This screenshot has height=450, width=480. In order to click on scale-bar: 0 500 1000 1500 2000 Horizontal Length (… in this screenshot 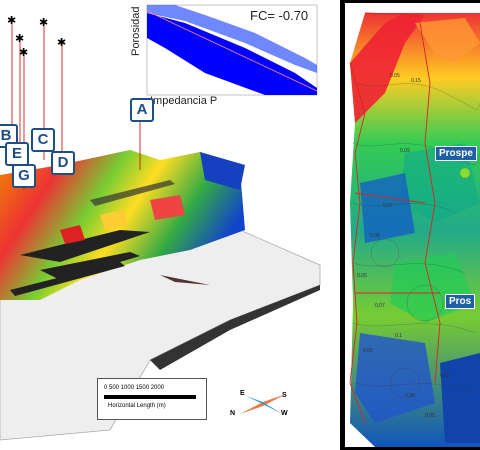, I will do `click(152, 399)`.